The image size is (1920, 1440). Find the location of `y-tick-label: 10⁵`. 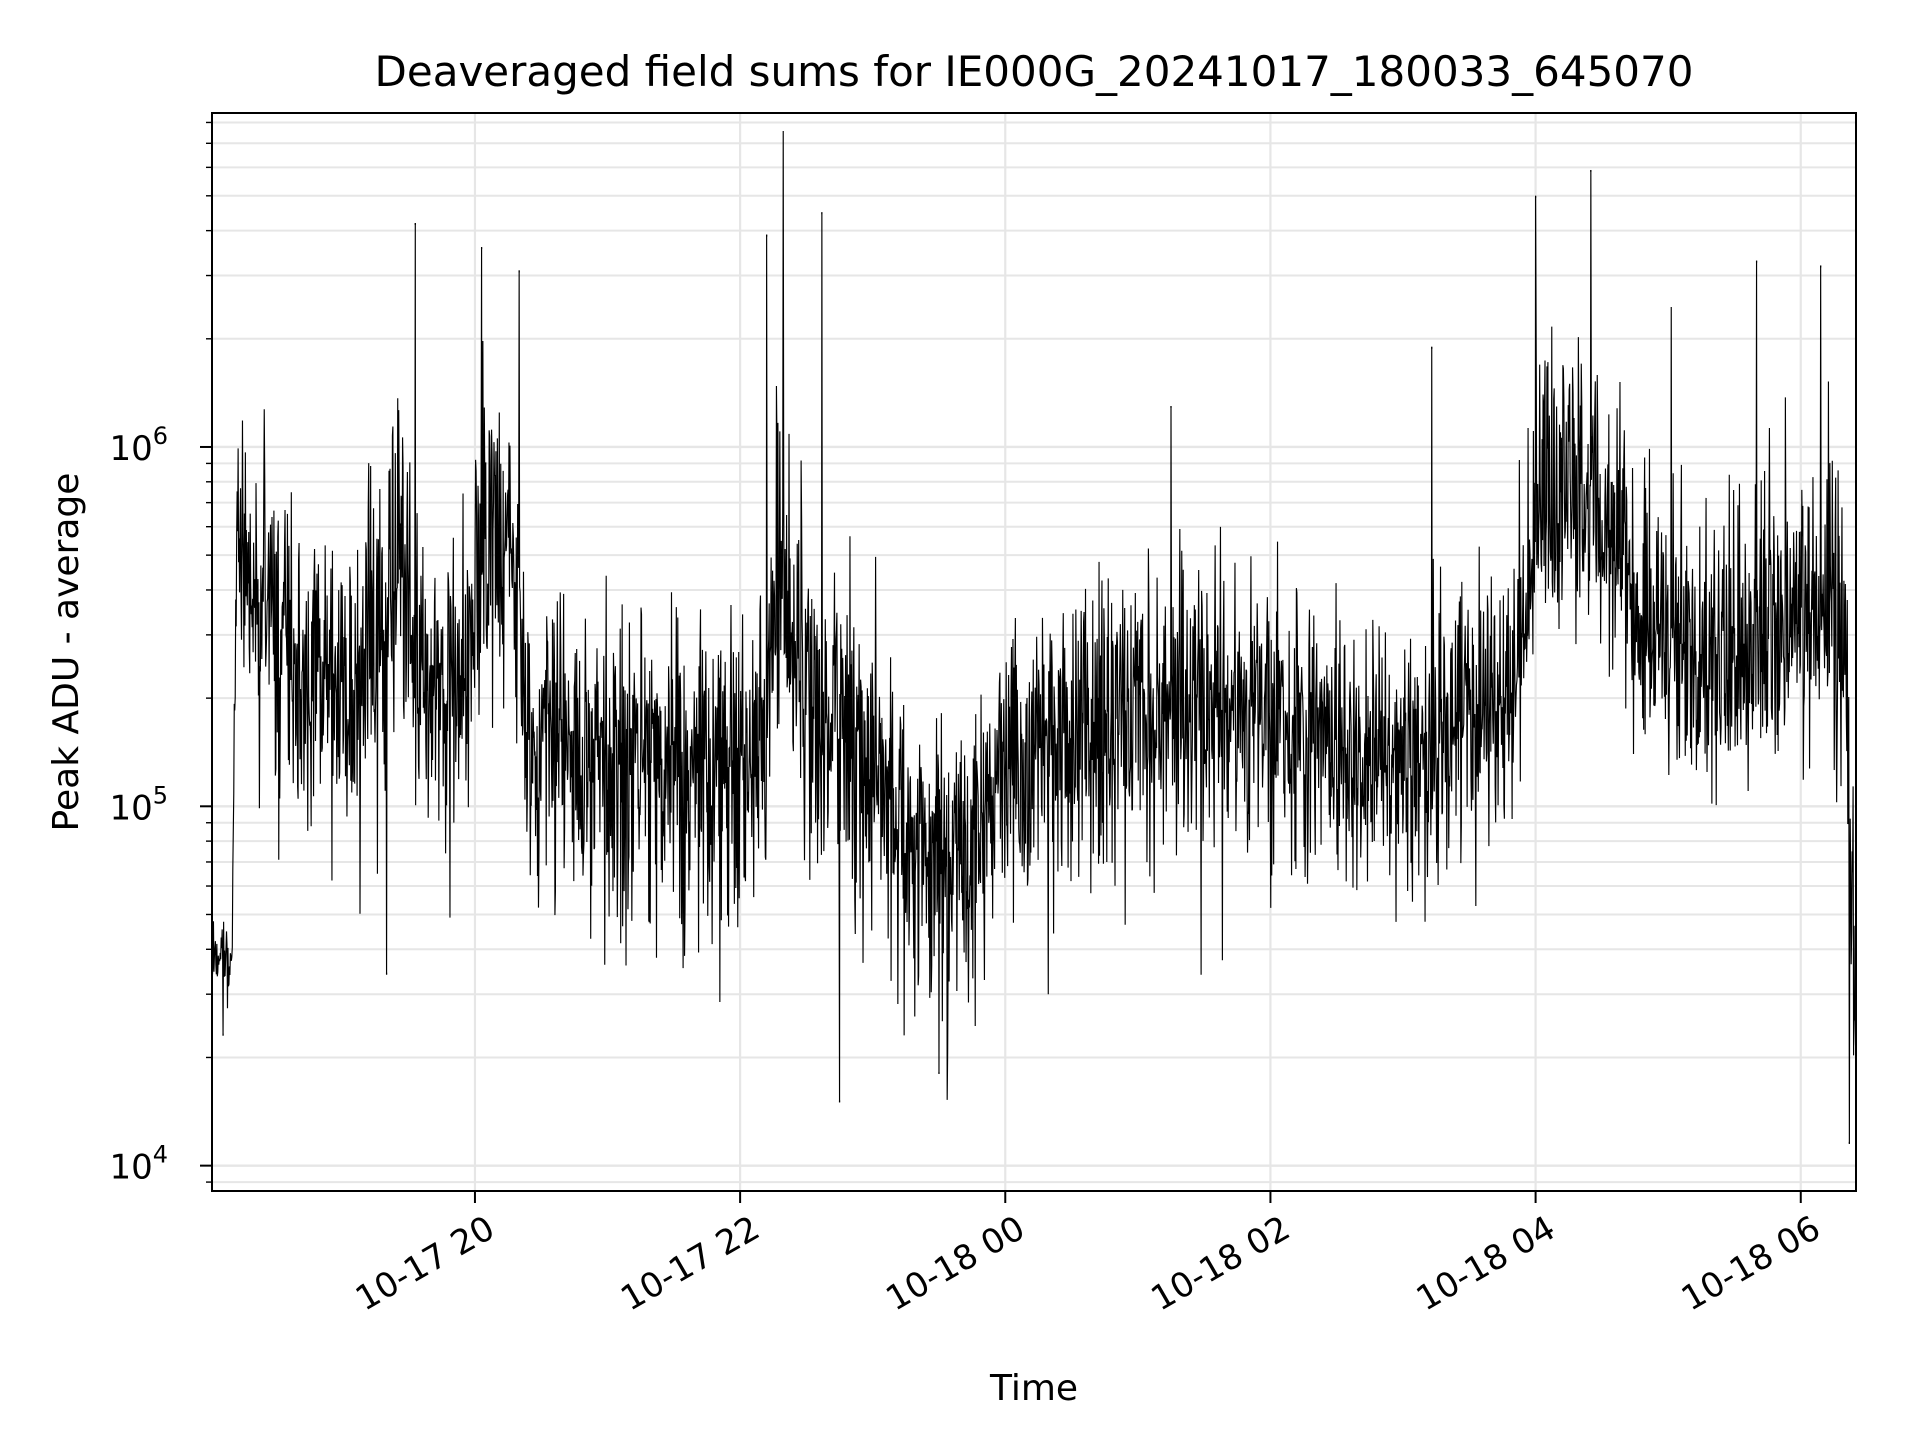

y-tick-label: 10⁵ is located at coordinates (138, 804).